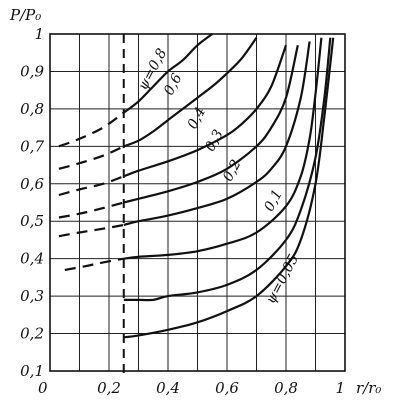  Describe the element at coordinates (32, 259) in the screenshot. I see `y-tick-label: 0,4` at that location.